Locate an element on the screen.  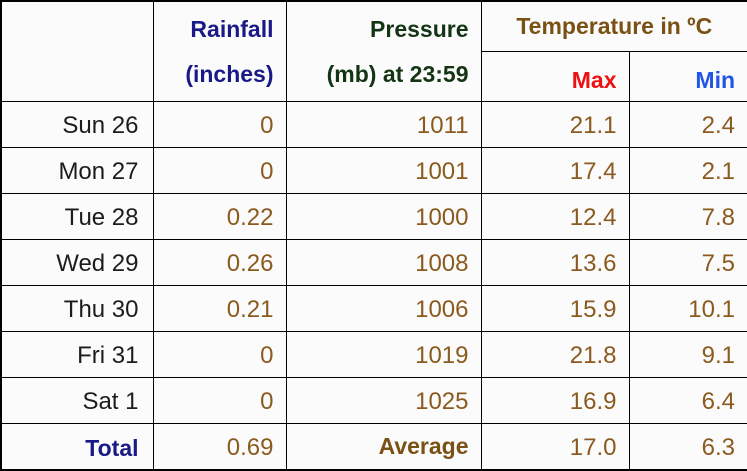
temp-min-cell: 10.1 is located at coordinates (687, 308).